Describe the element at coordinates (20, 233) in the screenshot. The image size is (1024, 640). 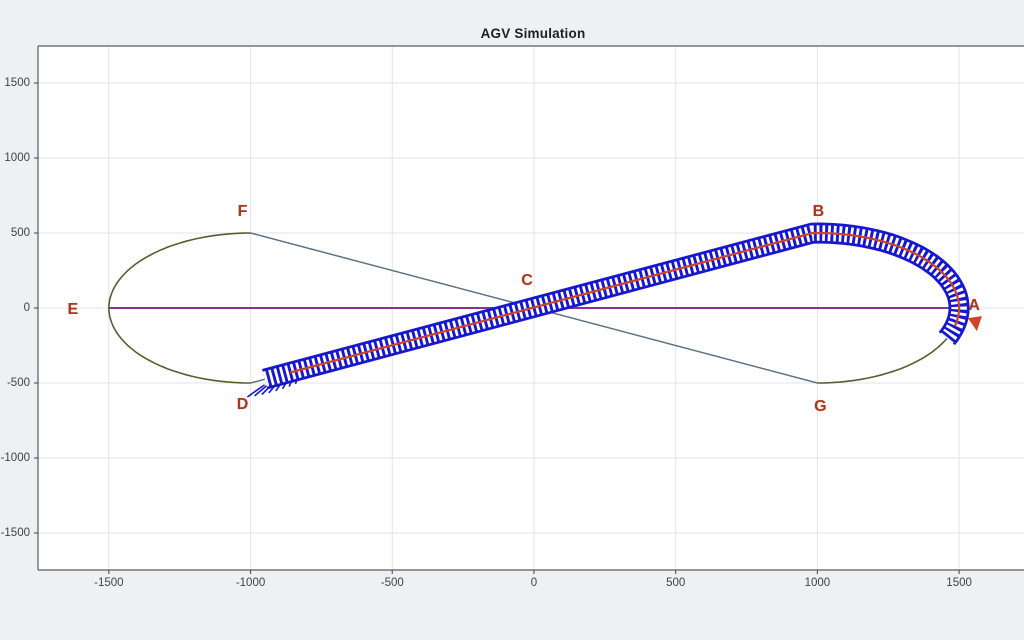
I see `y-tick-label: 500` at that location.